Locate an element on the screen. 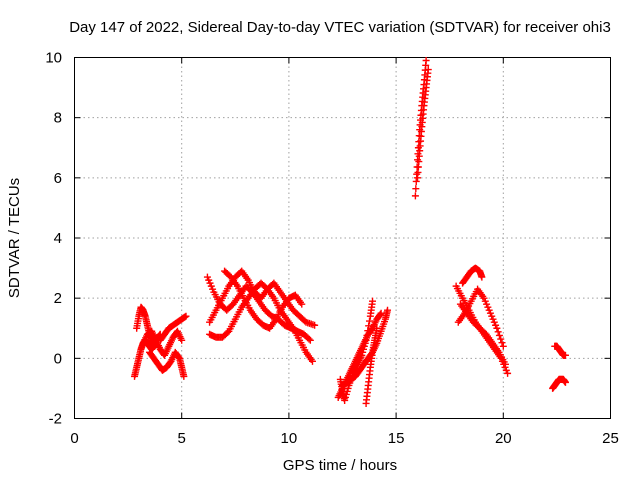 The width and height of the screenshot is (640, 480). y-tick-labels: -2 0 2 4 6 8 10 is located at coordinates (53, 239).